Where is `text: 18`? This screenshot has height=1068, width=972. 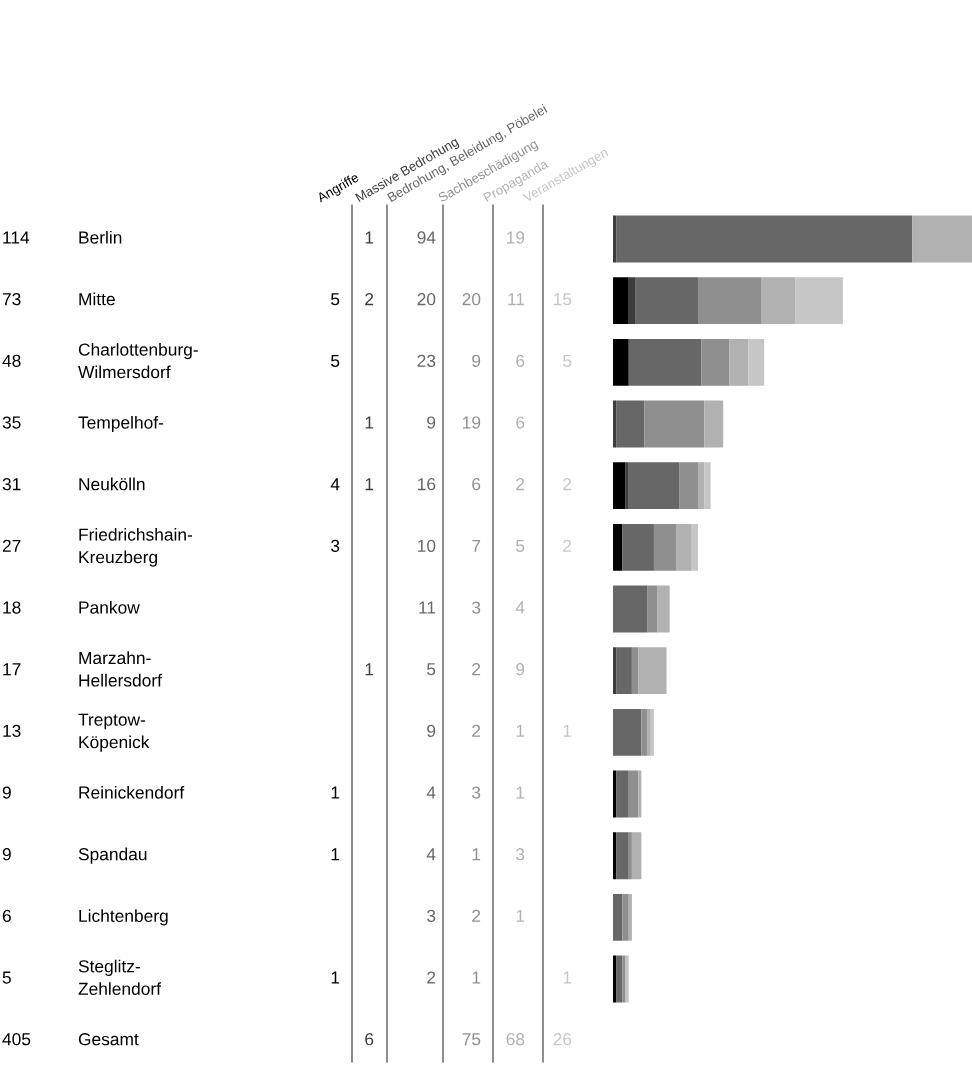 text: 18 is located at coordinates (12, 607).